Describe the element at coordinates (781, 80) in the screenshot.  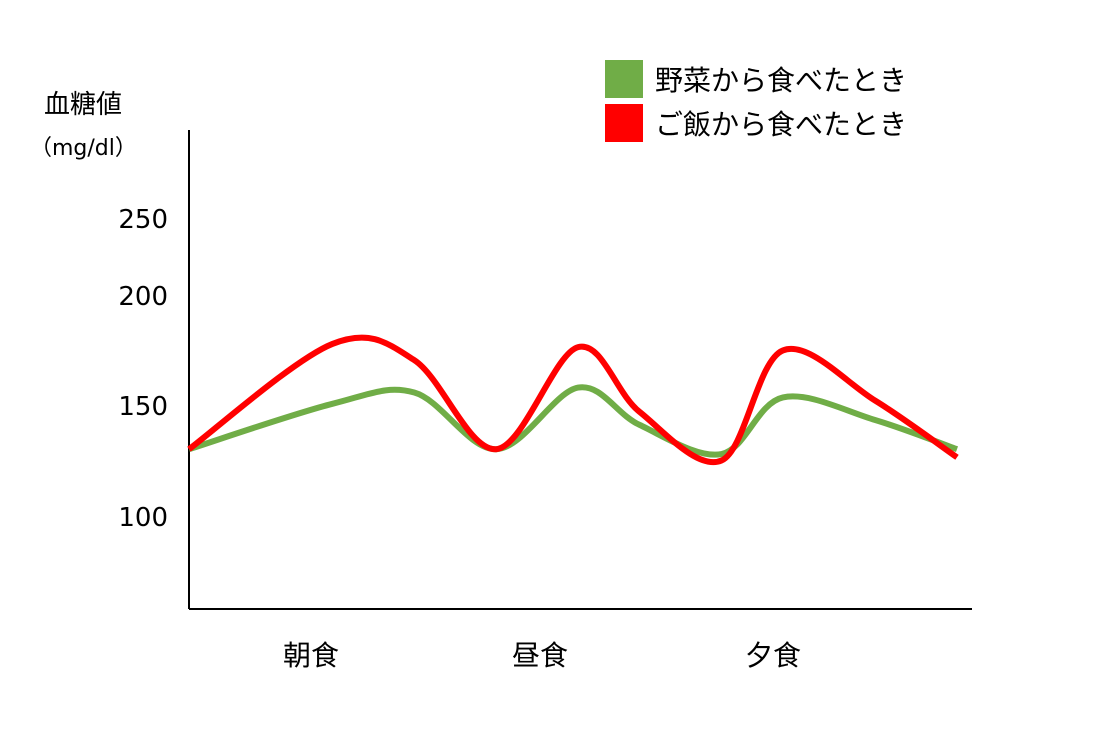
I see `legend-label: 野菜から食べたとき` at that location.